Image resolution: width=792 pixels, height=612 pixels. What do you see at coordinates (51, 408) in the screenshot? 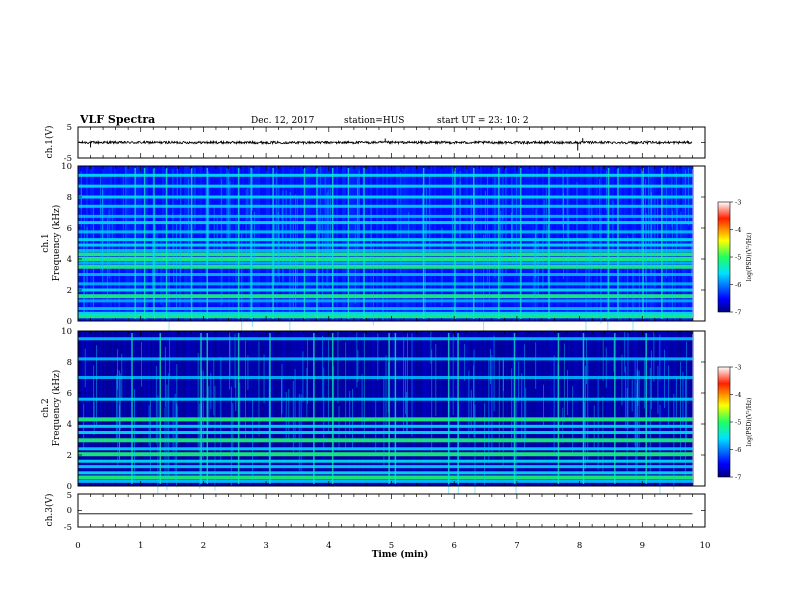
I see `ch2-spectrogram-ylabel-channel: ch.2Frequency (kHz)` at bounding box center [51, 408].